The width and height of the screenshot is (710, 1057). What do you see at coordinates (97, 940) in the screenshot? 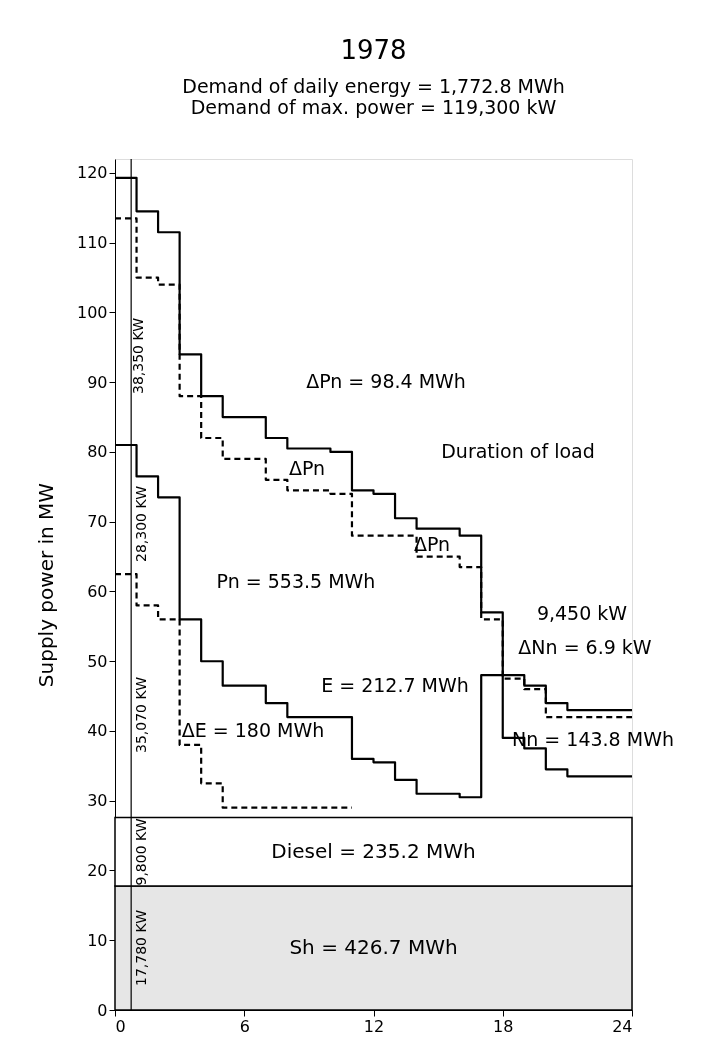
I see `y-tick-label: 10` at bounding box center [97, 940].